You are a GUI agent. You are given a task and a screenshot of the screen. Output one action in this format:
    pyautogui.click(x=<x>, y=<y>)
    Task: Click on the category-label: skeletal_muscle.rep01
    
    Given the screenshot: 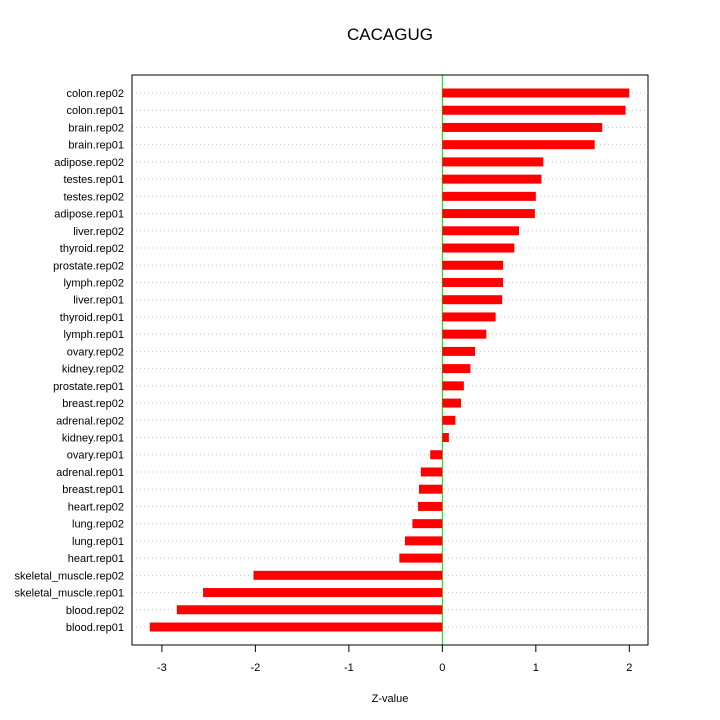 What is the action you would take?
    pyautogui.click(x=69, y=594)
    